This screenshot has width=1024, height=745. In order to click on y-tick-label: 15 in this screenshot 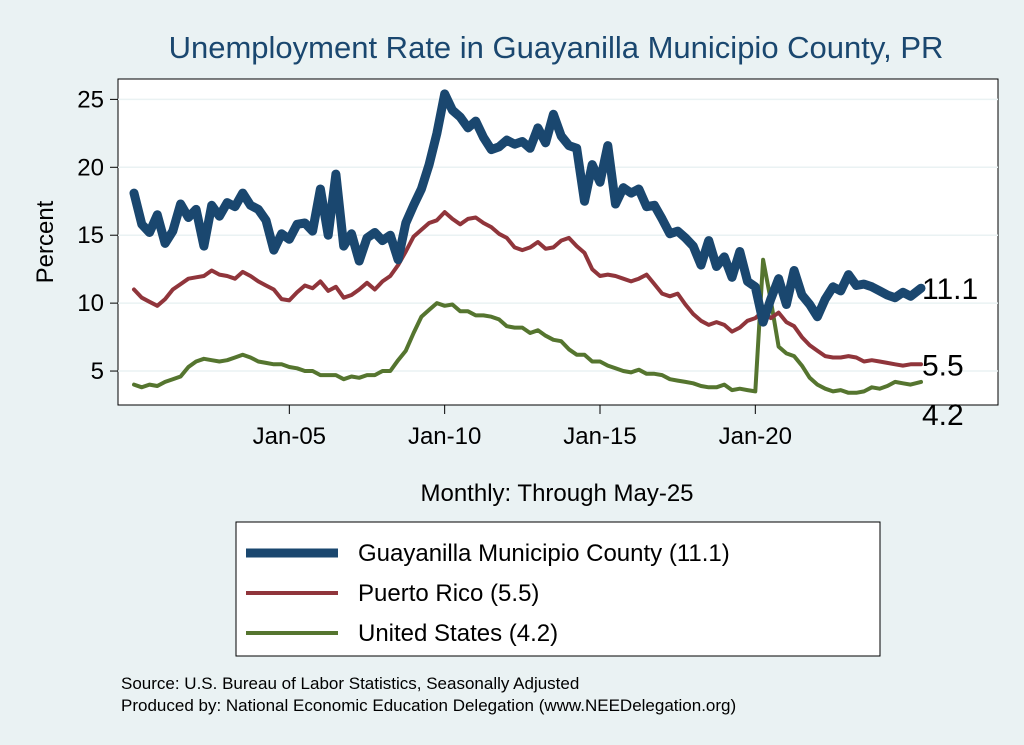, I will do `click(90, 235)`.